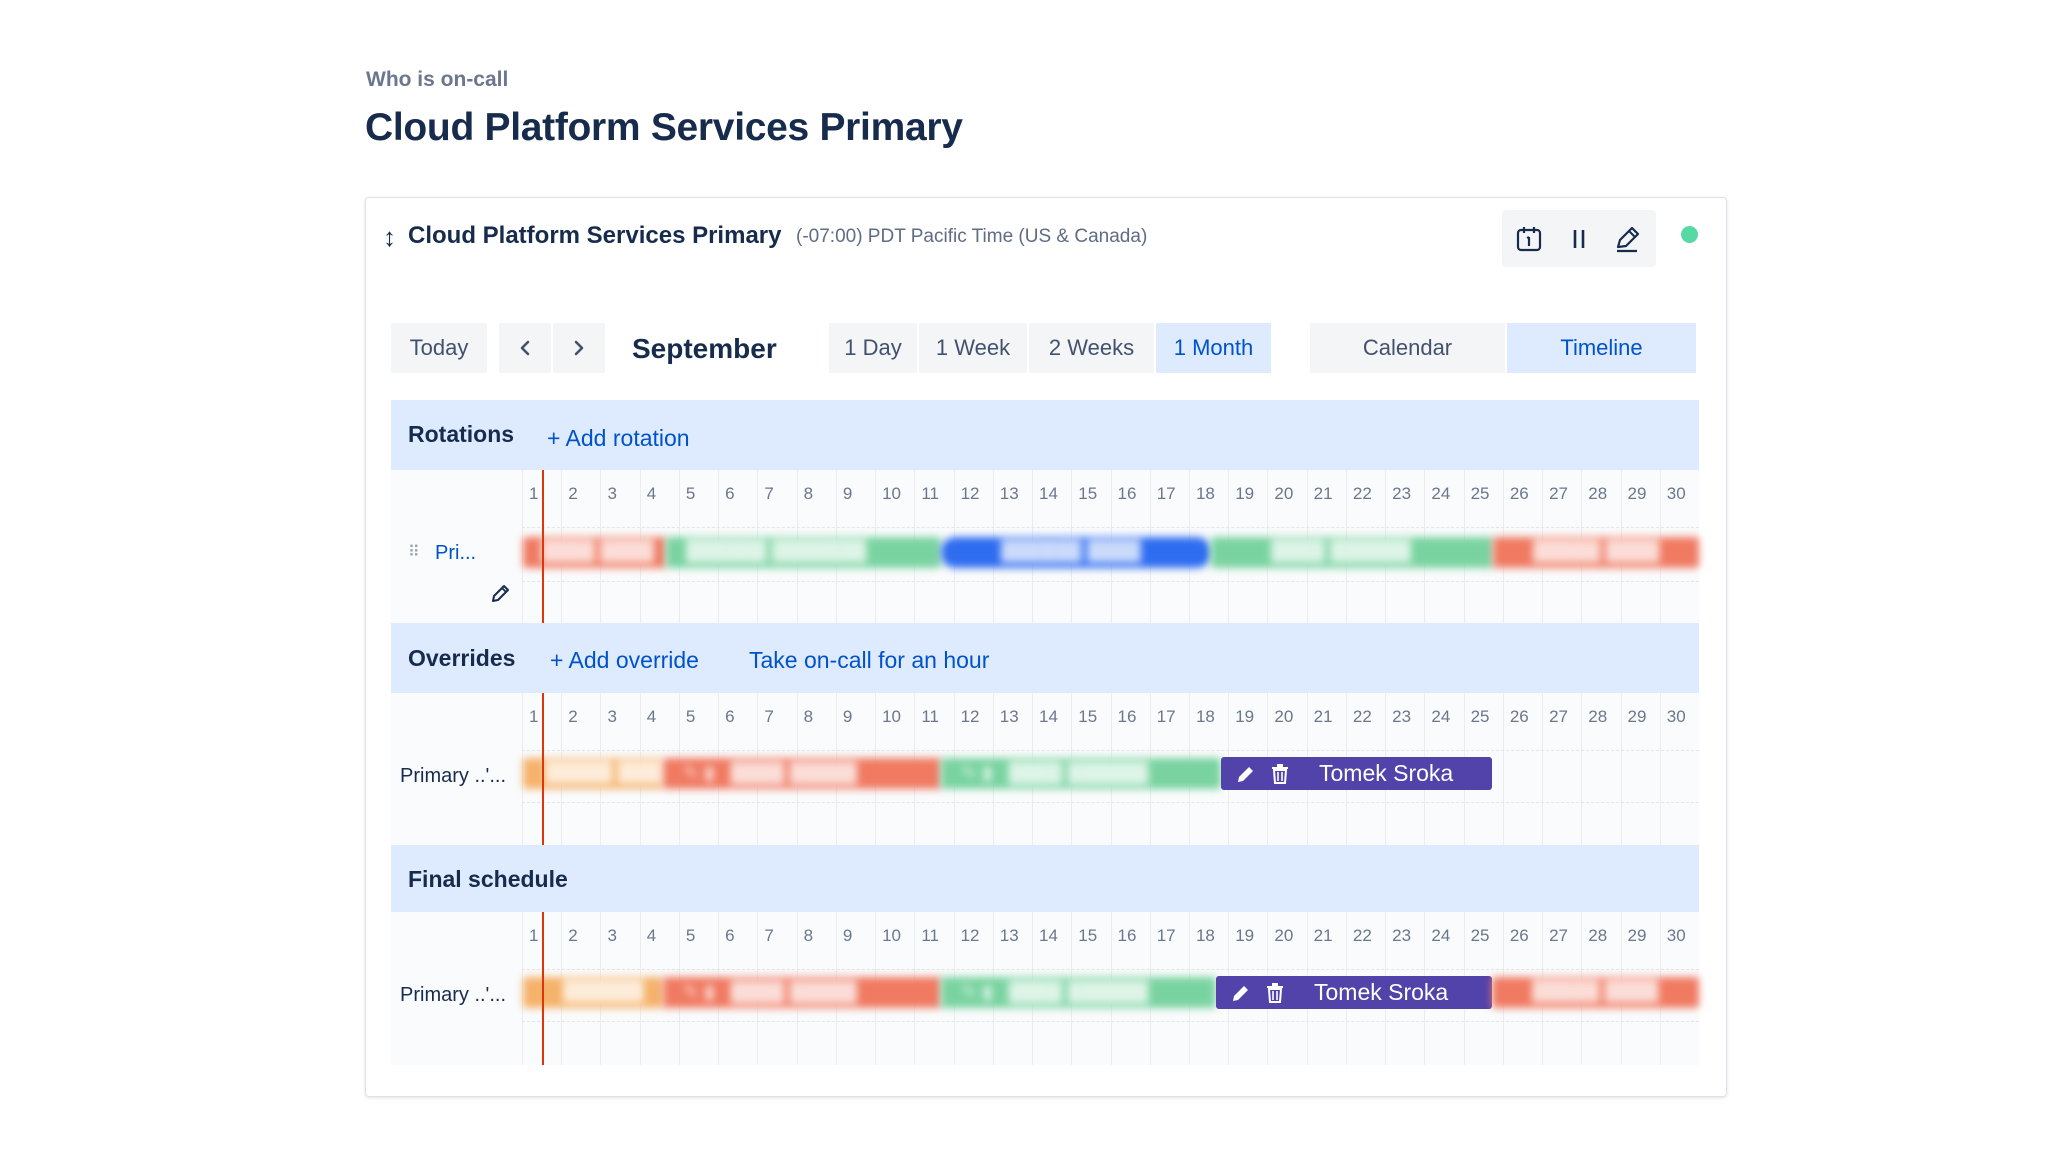 The image size is (2048, 1152). What do you see at coordinates (973, 348) in the screenshot?
I see `range-1-week: 1 Week` at bounding box center [973, 348].